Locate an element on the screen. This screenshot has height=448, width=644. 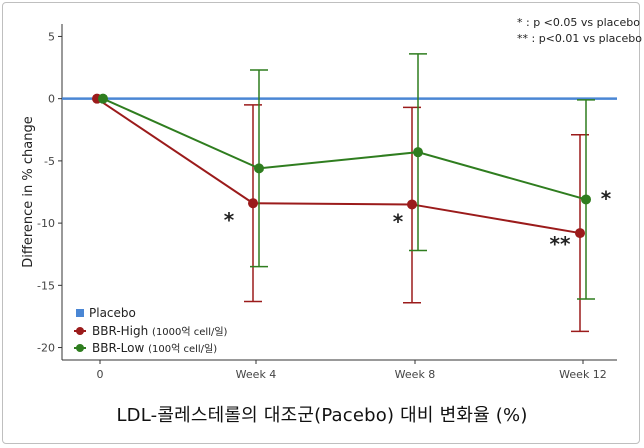
legend-bbr-low-note: (100억 cell/일) is located at coordinates (182, 349).